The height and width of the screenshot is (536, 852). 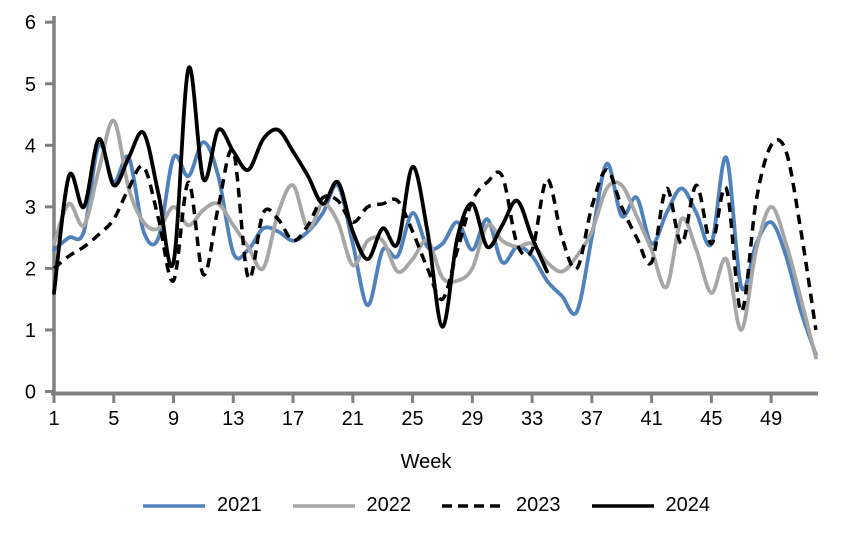 I want to click on y-tick-label: 3, so click(x=30, y=208).